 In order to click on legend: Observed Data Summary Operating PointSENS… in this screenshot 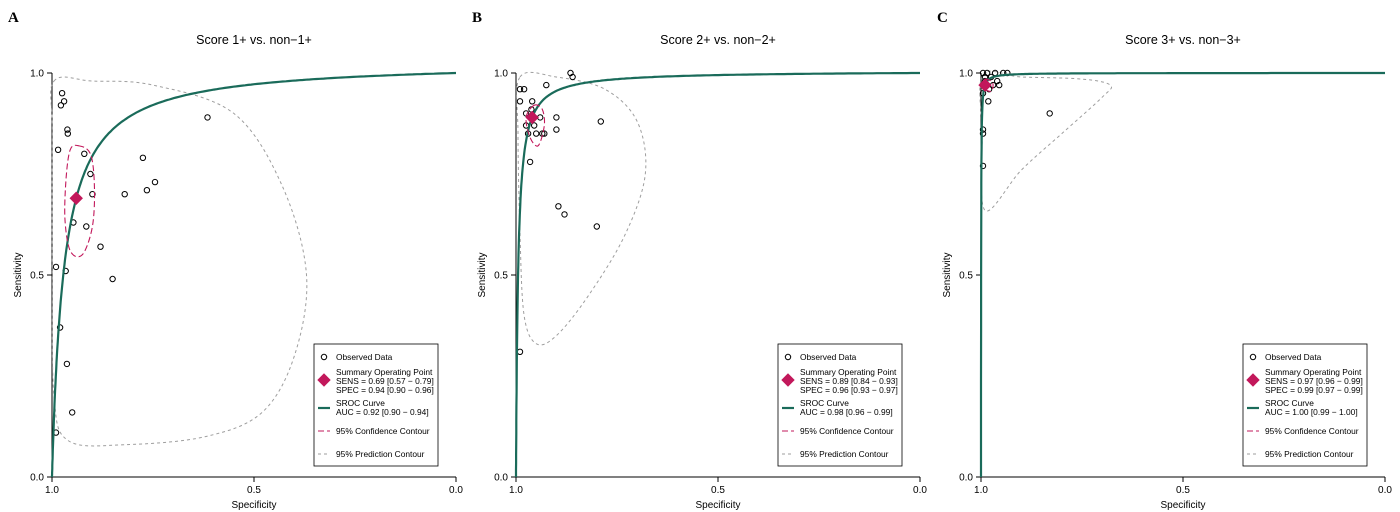, I will do `click(376, 405)`.